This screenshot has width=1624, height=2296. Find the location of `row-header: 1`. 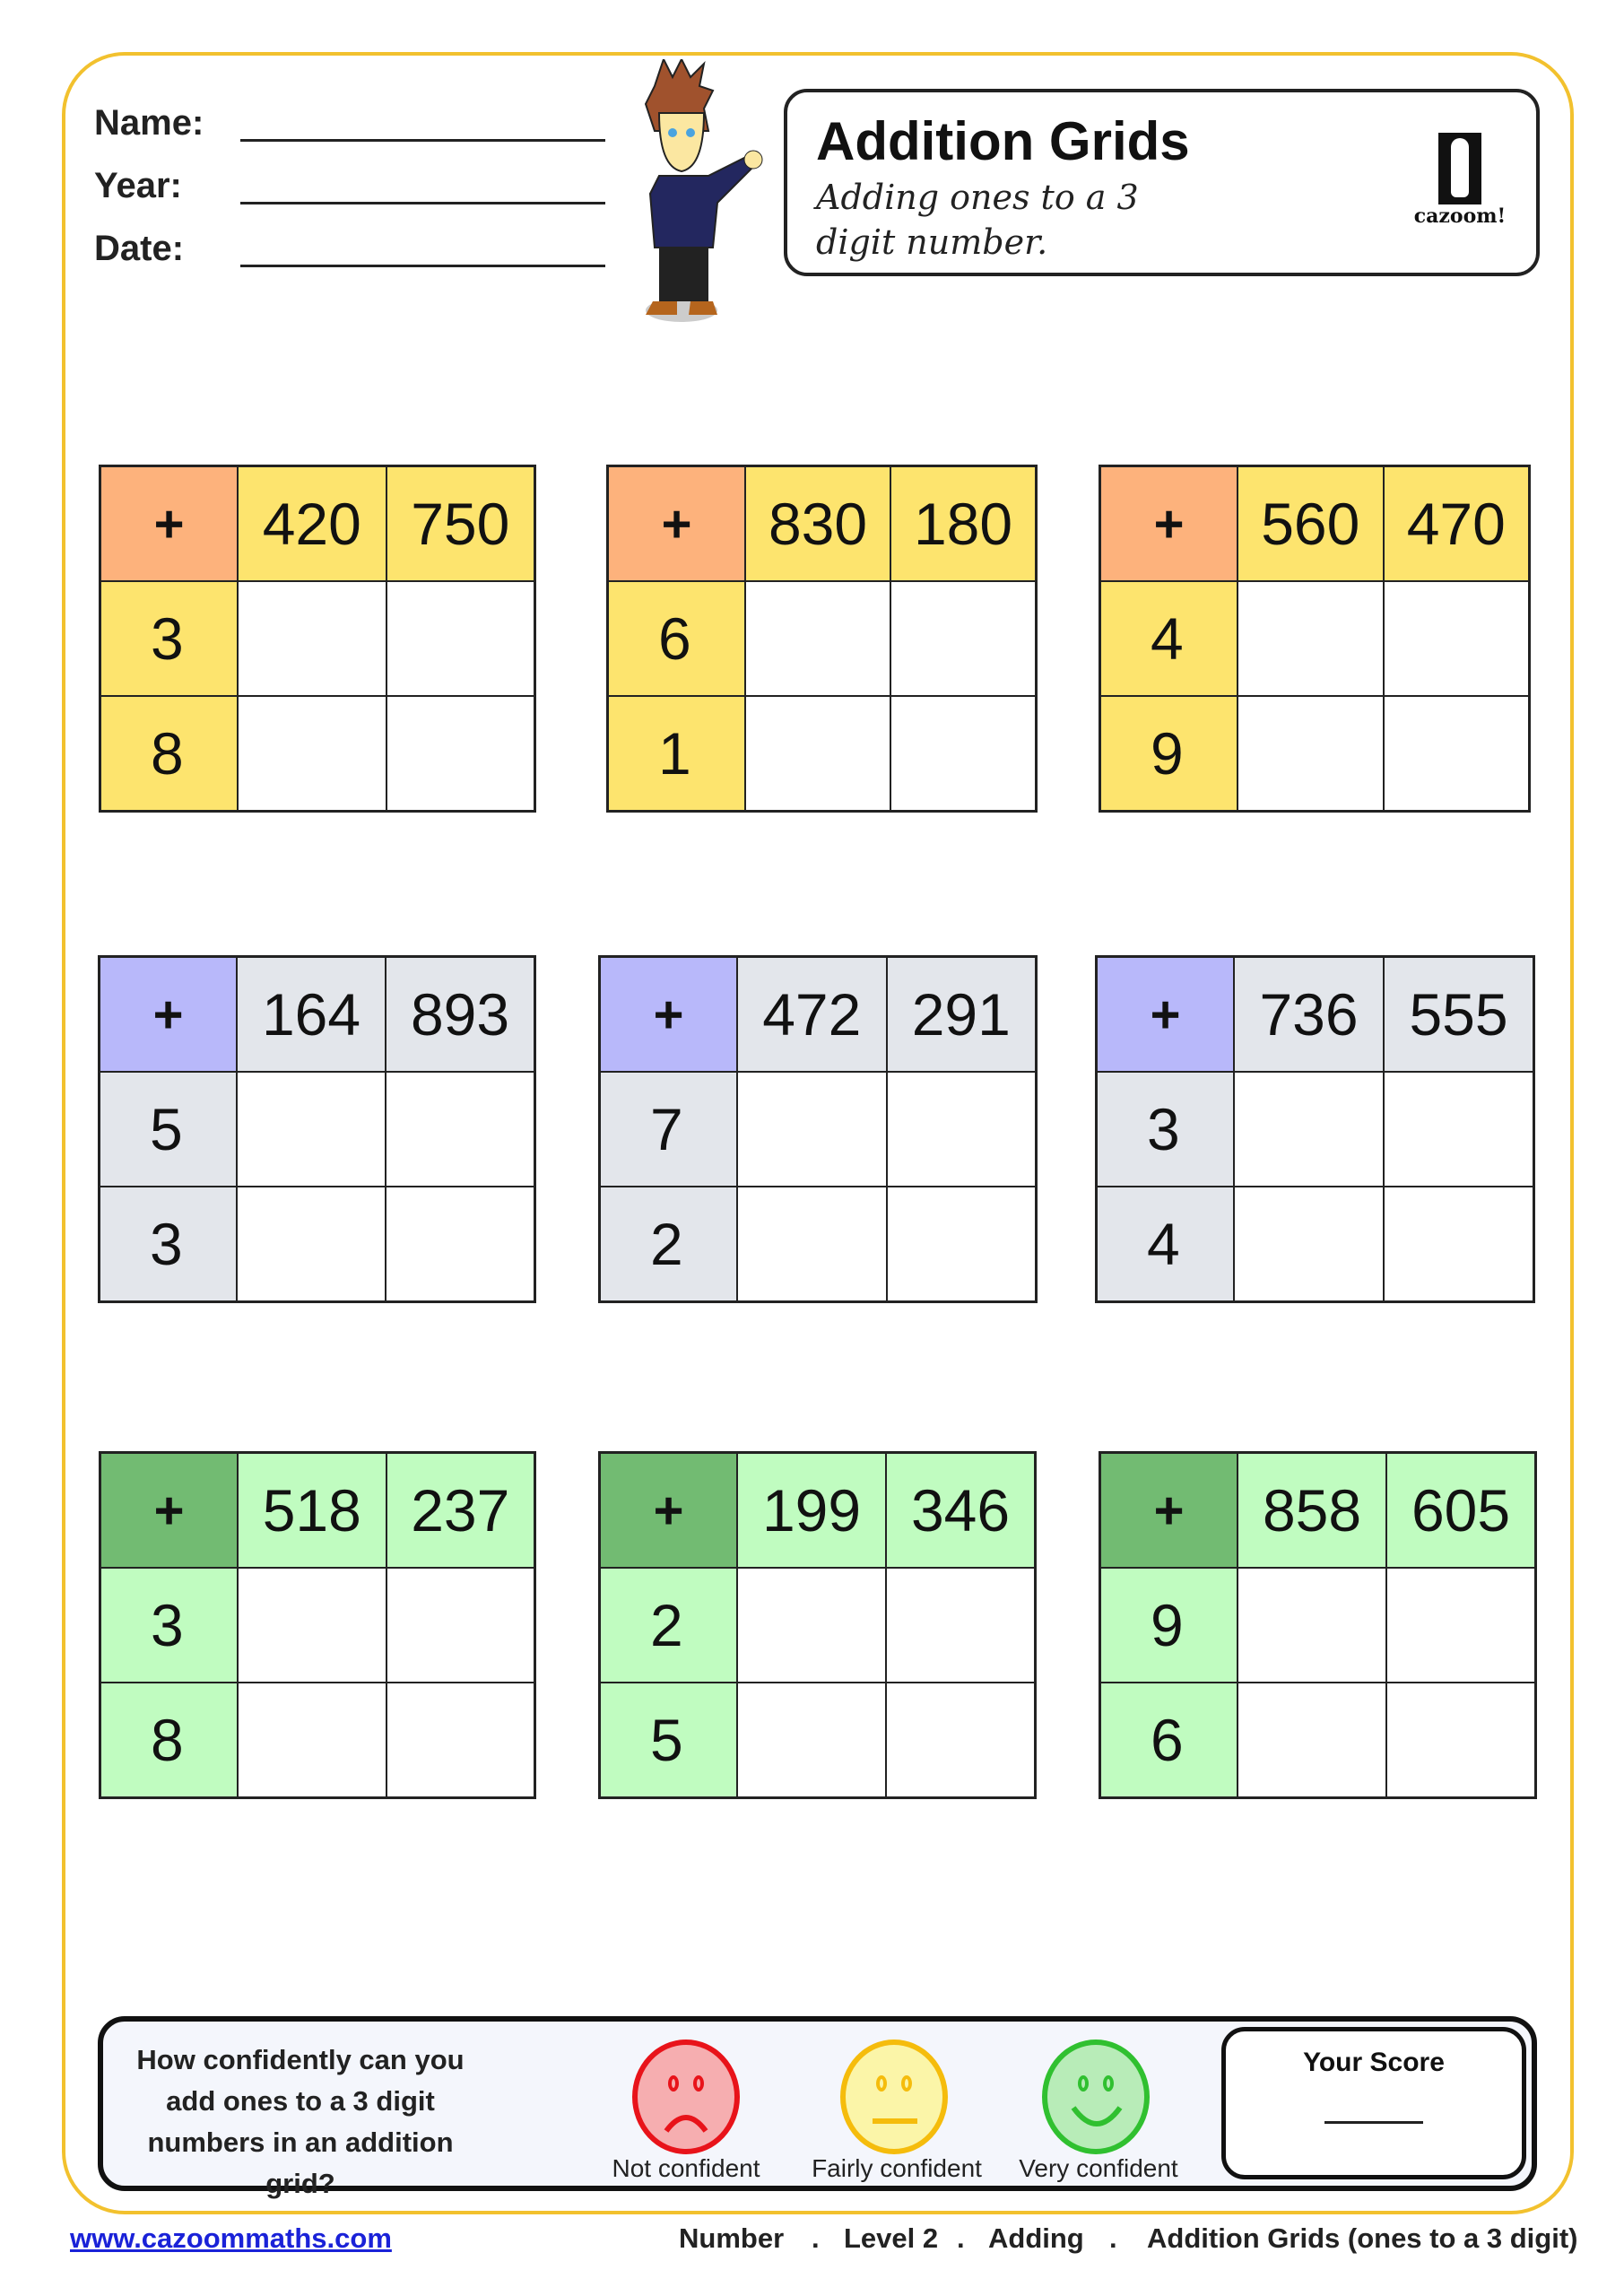

row-header: 1 is located at coordinates (676, 753).